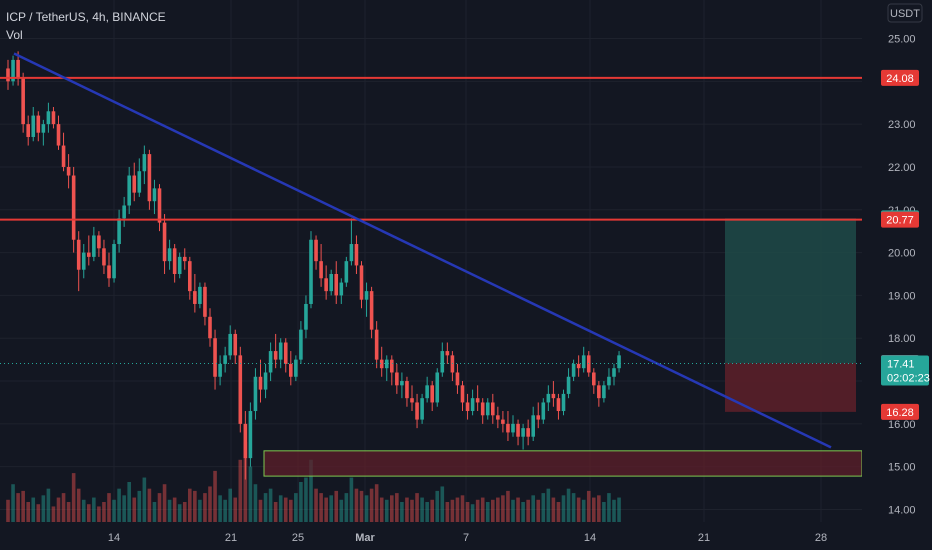  I want to click on price-tick-label: 25.00, so click(902, 40).